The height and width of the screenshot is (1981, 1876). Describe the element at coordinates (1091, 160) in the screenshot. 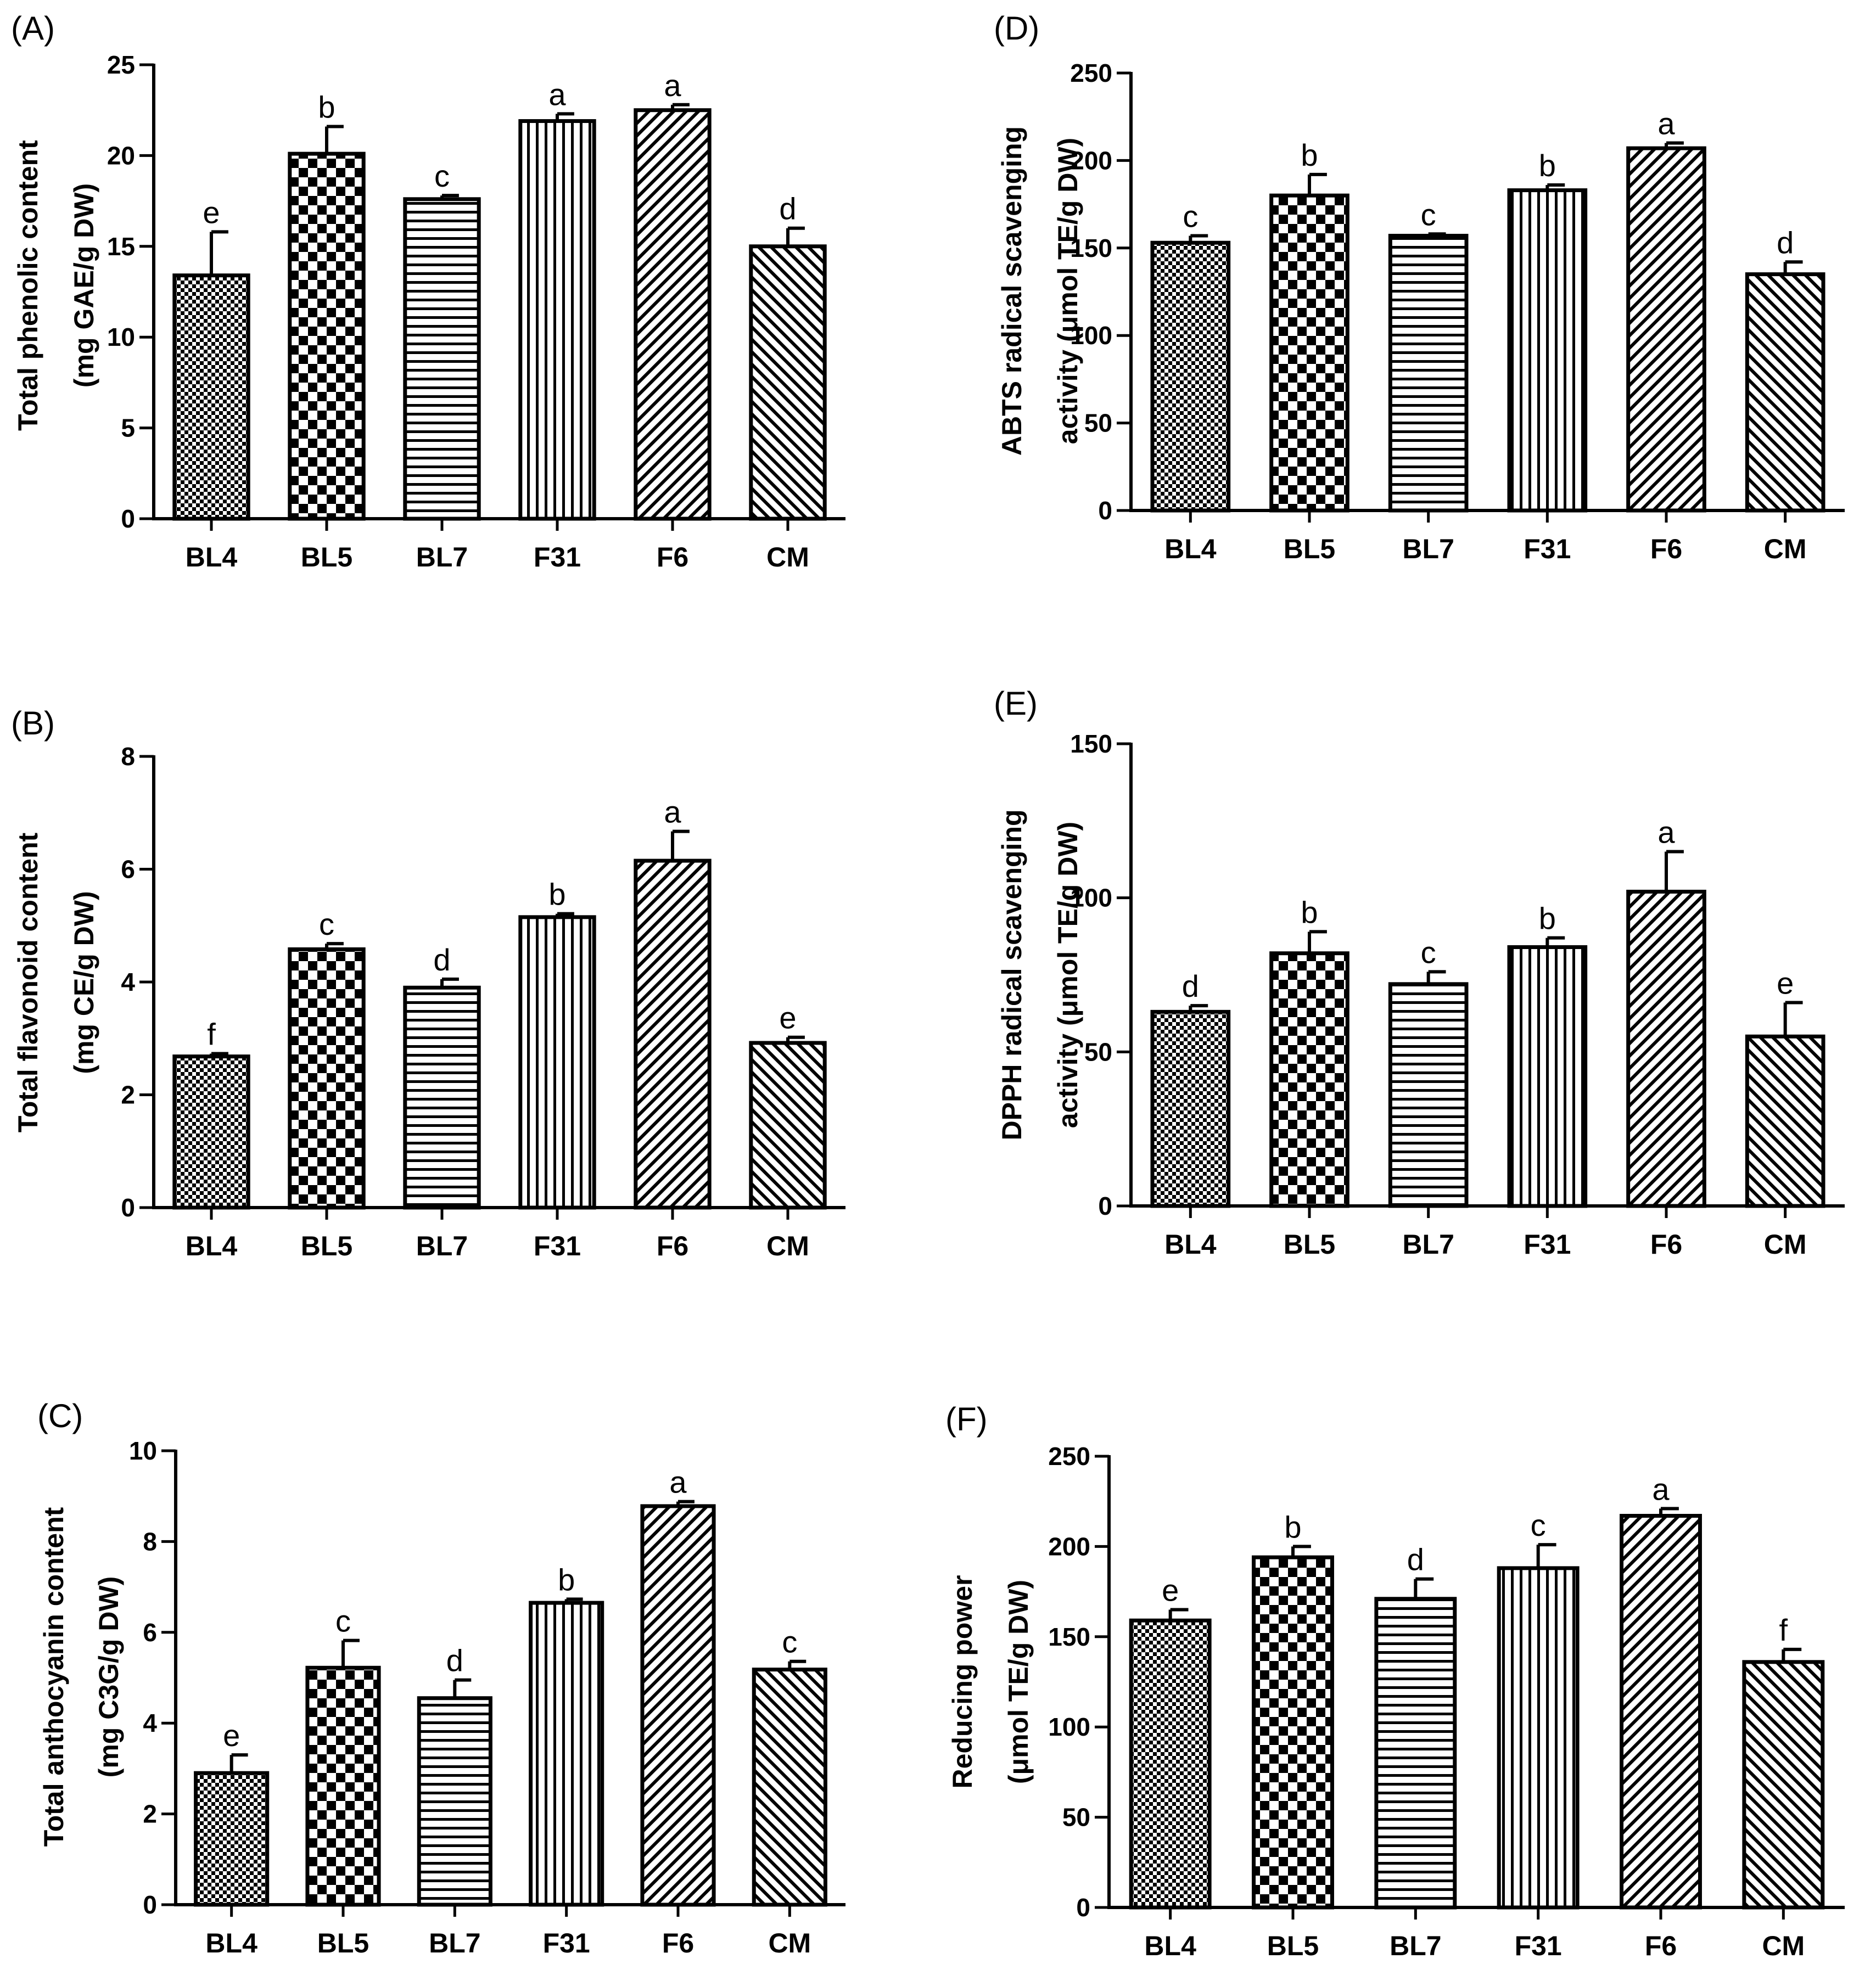

I see `y-tick-label: 200` at that location.